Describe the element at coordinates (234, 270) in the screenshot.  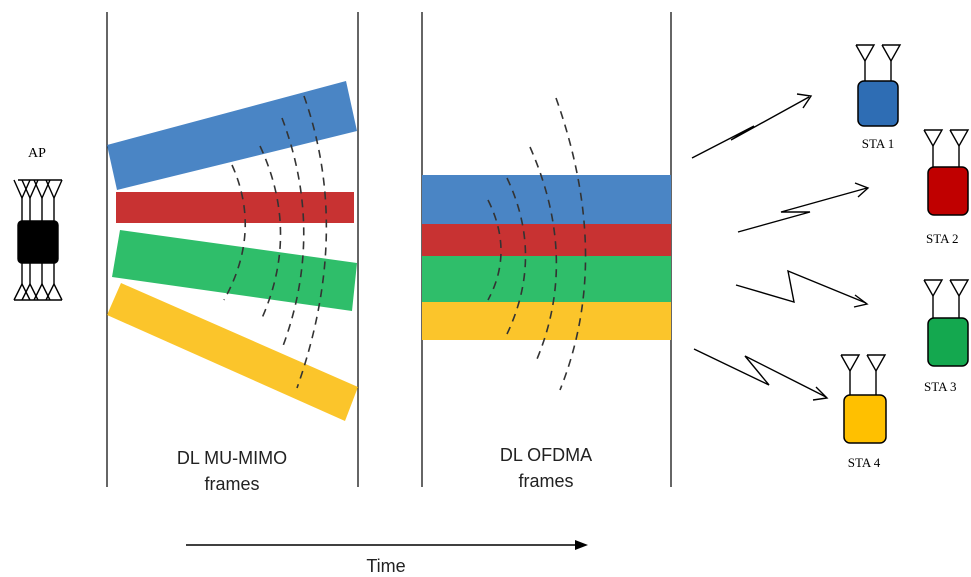
I see `mumimo-beam-green` at that location.